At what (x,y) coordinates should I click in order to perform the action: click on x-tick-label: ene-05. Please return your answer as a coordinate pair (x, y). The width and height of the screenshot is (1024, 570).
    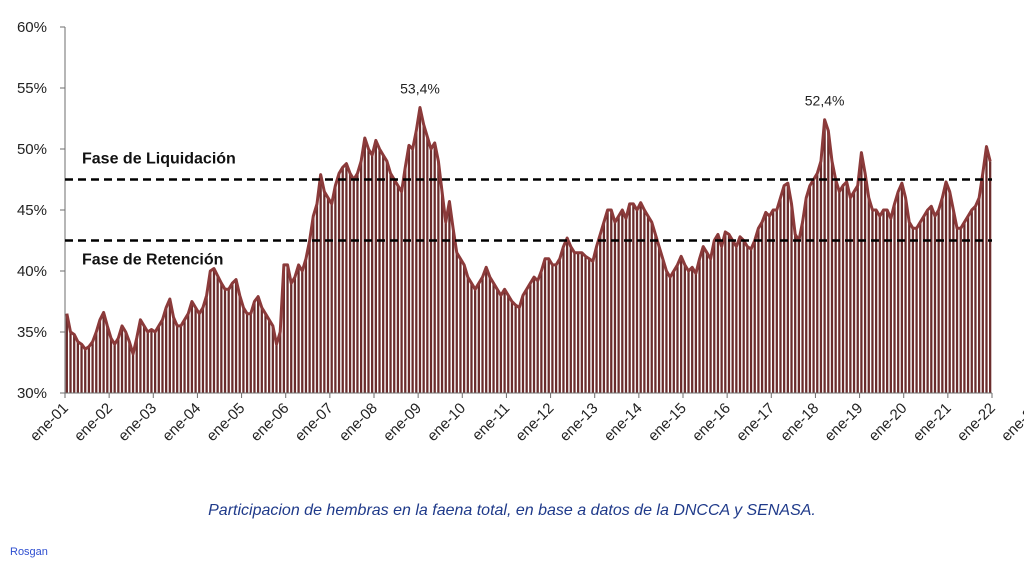
    Looking at the image, I should click on (225, 422).